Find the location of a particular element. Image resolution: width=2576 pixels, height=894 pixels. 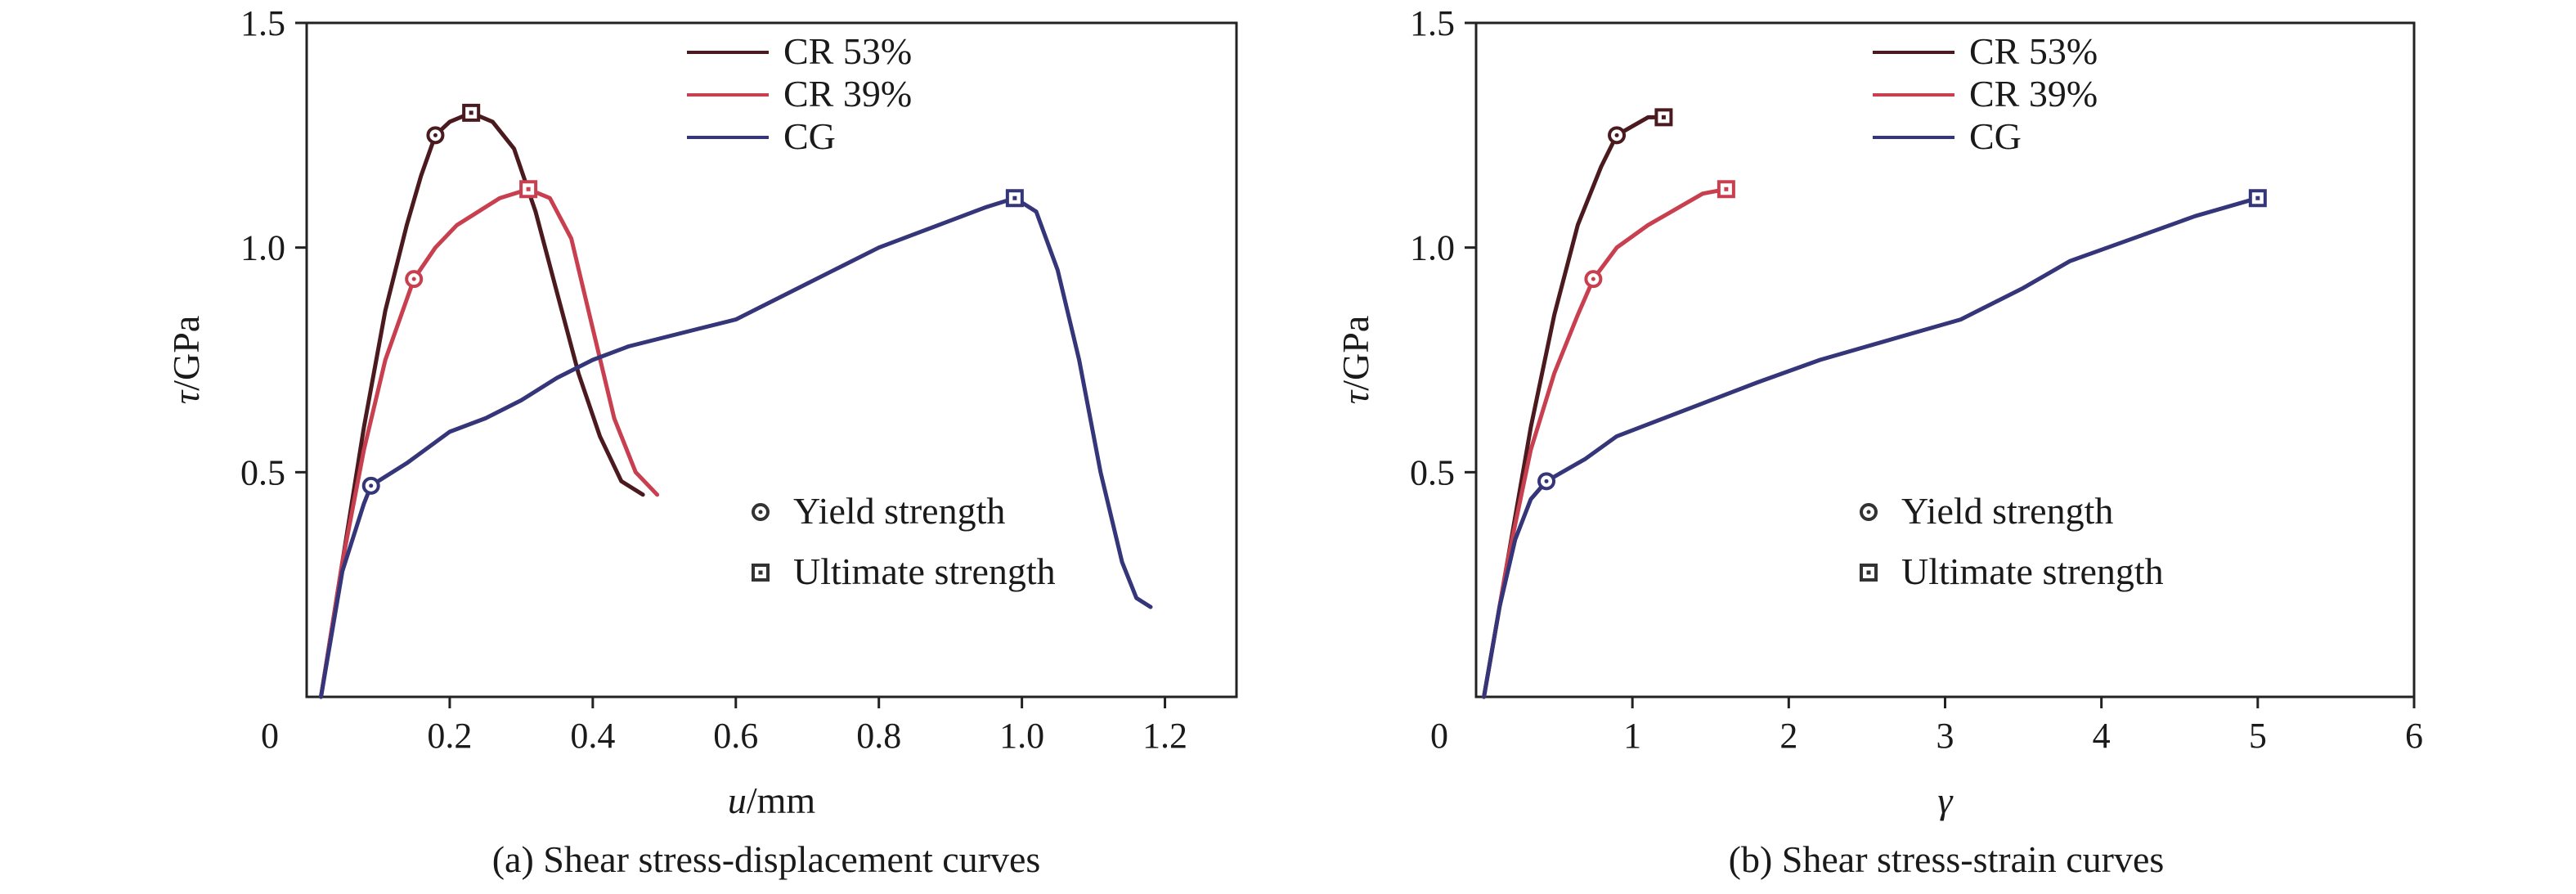

x-tick-label: 2 is located at coordinates (1788, 736).